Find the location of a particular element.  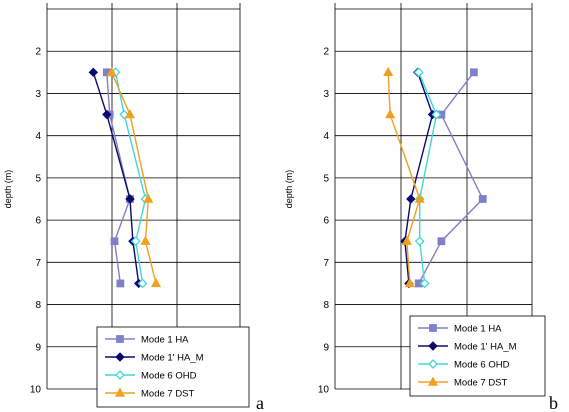

panel-label-a: a is located at coordinates (260, 402).